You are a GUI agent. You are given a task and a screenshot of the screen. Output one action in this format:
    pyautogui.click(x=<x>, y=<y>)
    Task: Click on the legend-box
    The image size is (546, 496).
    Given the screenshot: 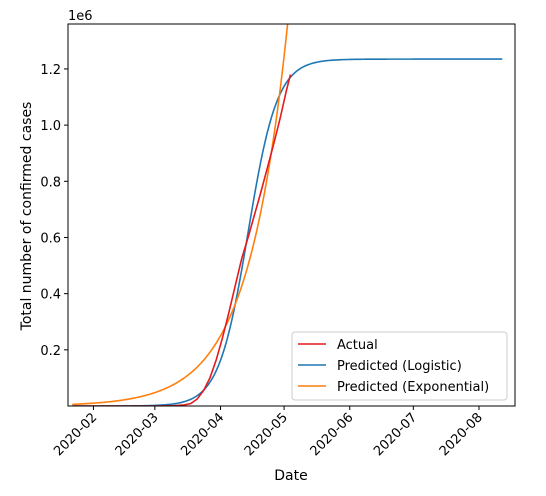 What is the action you would take?
    pyautogui.click(x=399, y=366)
    